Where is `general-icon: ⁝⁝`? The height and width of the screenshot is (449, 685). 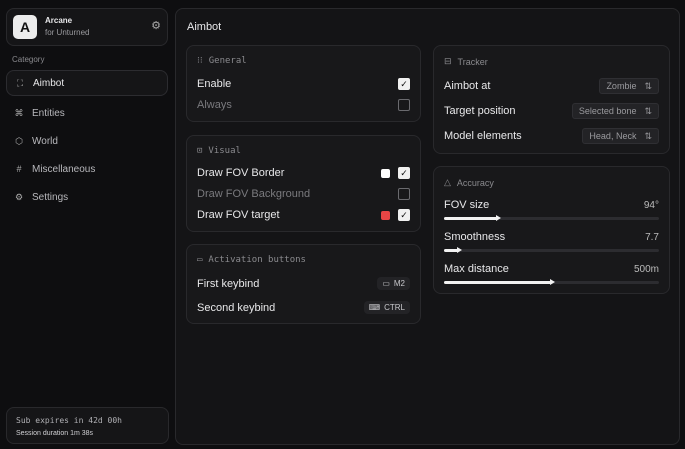
general-icon: ⁝⁝ is located at coordinates (200, 61).